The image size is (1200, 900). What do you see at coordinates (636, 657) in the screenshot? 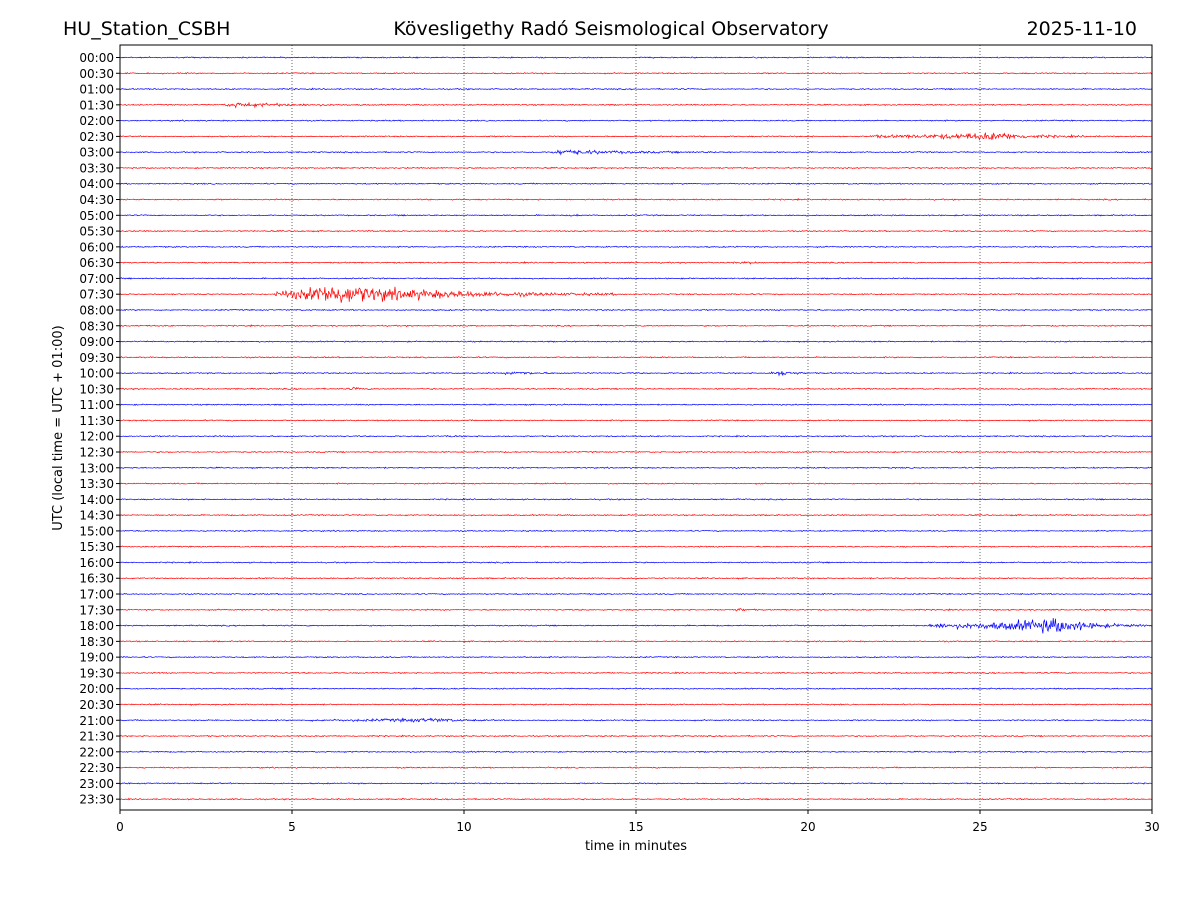
I see `trace-1900` at bounding box center [636, 657].